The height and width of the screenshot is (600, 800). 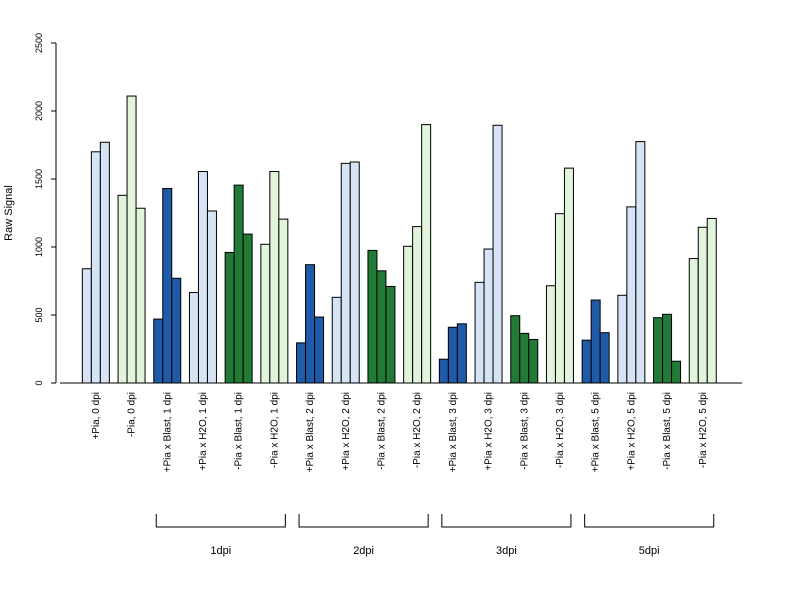 What do you see at coordinates (489, 431) in the screenshot?
I see `x-category-label: +Pia x H2O, 3 dpi` at bounding box center [489, 431].